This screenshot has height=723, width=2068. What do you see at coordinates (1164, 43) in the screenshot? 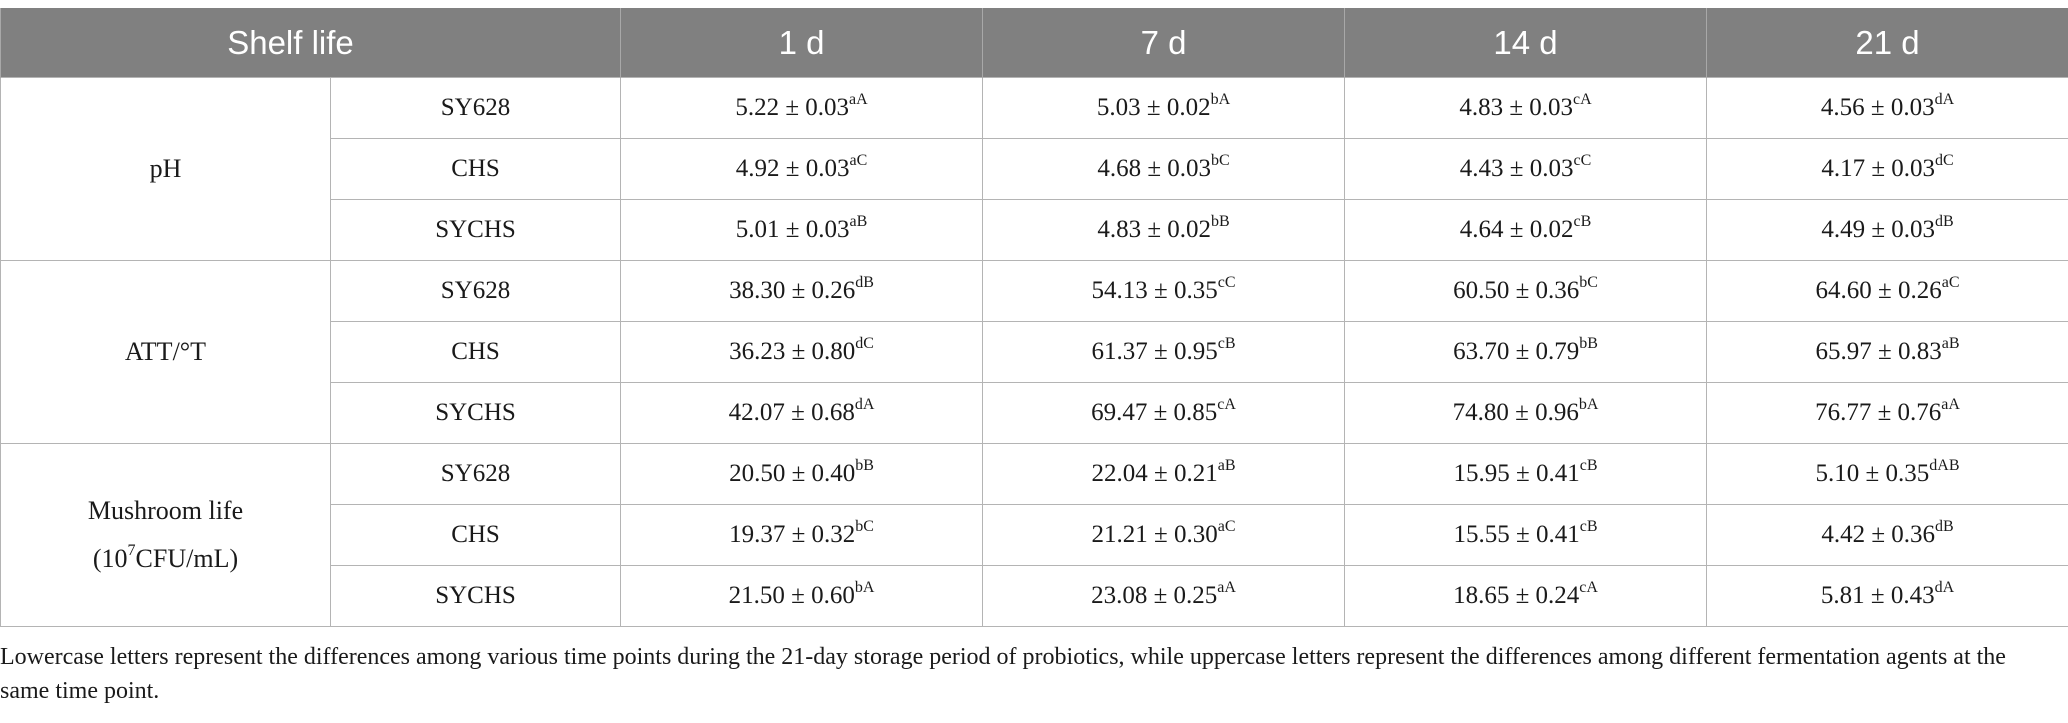
I see `header-day-7: 7 d` at bounding box center [1164, 43].